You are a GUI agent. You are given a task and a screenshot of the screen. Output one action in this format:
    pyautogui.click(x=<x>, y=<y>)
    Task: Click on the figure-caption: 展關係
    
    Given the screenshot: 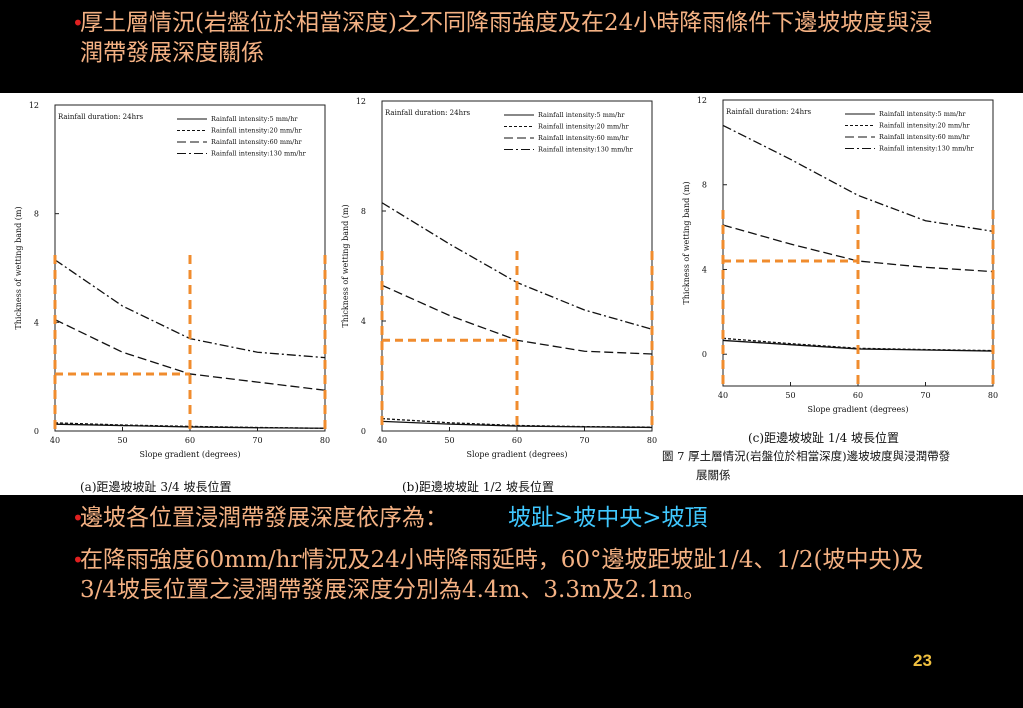 What is the action you would take?
    pyautogui.click(x=713, y=475)
    